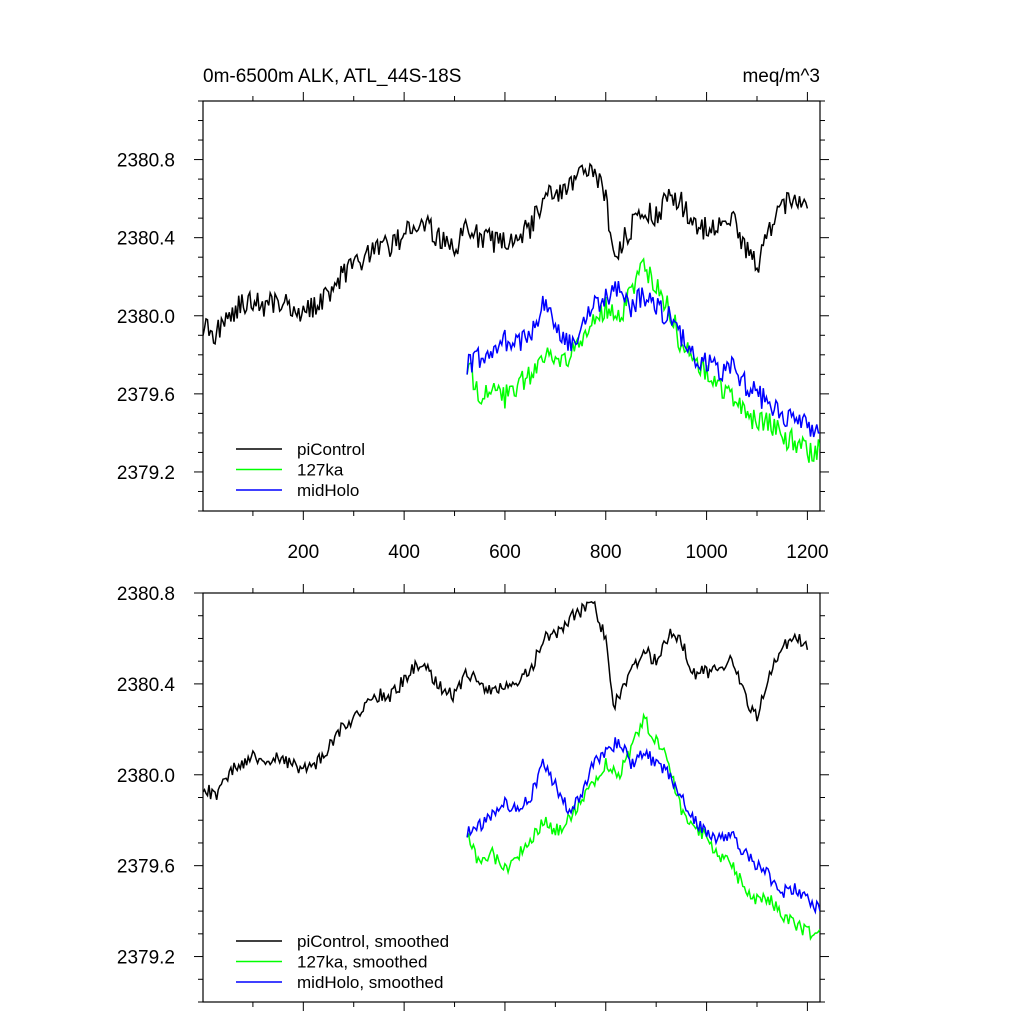 Image resolution: width=1024 pixels, height=1024 pixels. What do you see at coordinates (807, 552) in the screenshot?
I see `x-tick-label: 1200` at bounding box center [807, 552].